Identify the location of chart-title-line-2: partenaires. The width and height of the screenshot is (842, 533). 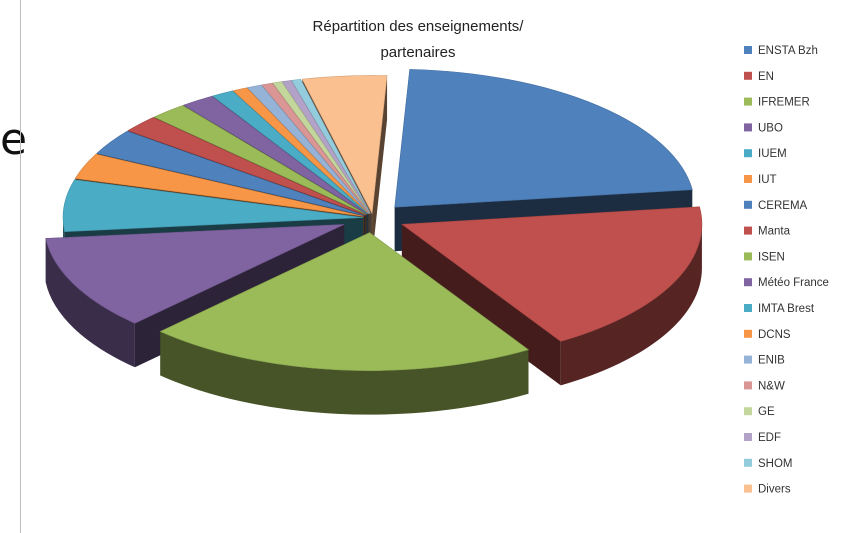
(417, 52).